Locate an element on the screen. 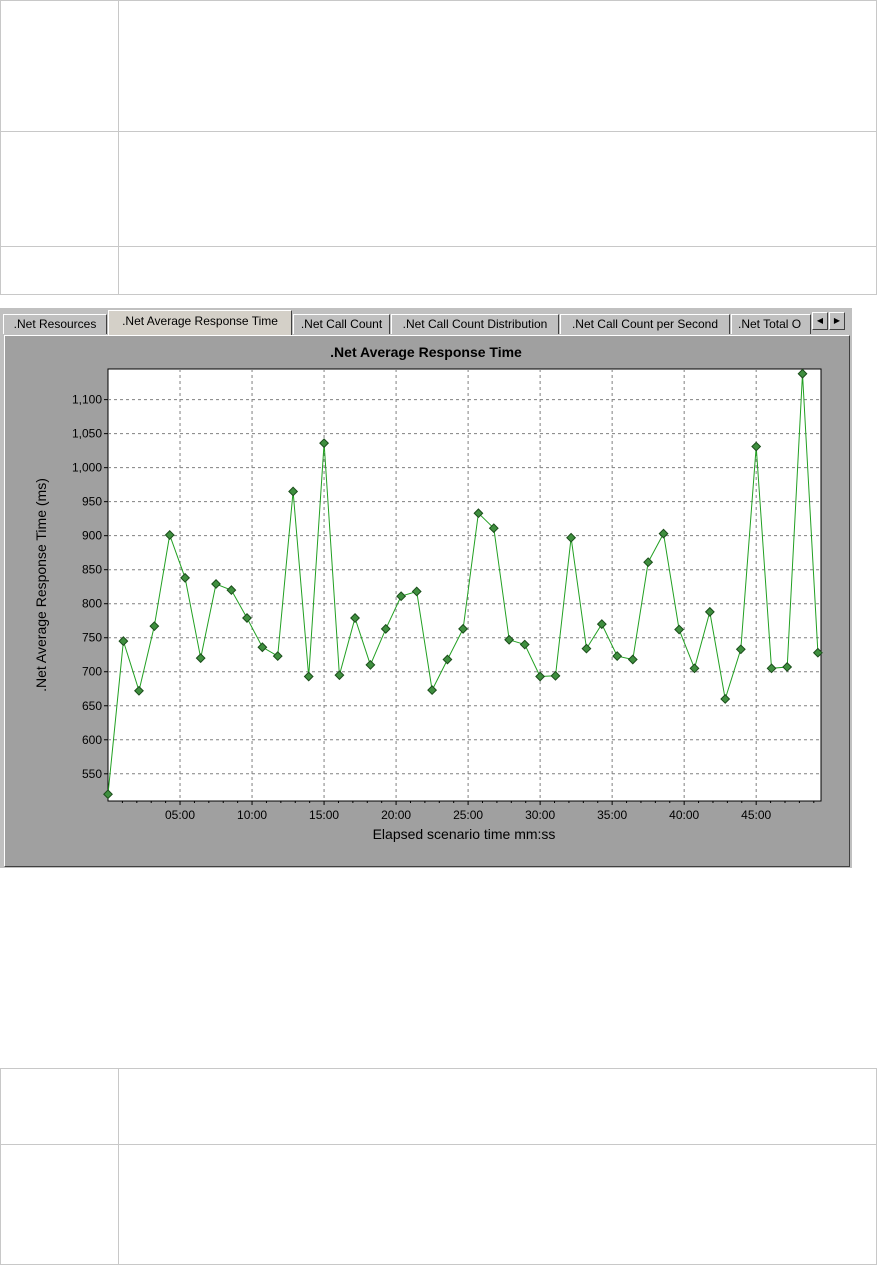 The image size is (880, 1265). x-tick-label: 10:00 is located at coordinates (252, 815).